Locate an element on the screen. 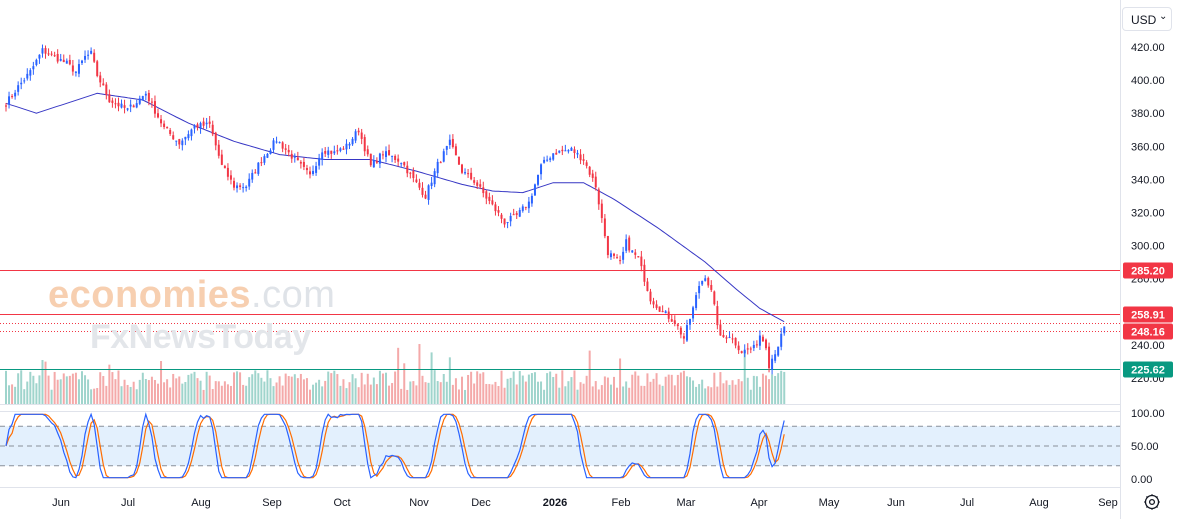 This screenshot has width=1182, height=519. price-tick-label: 340.00 is located at coordinates (1148, 180).